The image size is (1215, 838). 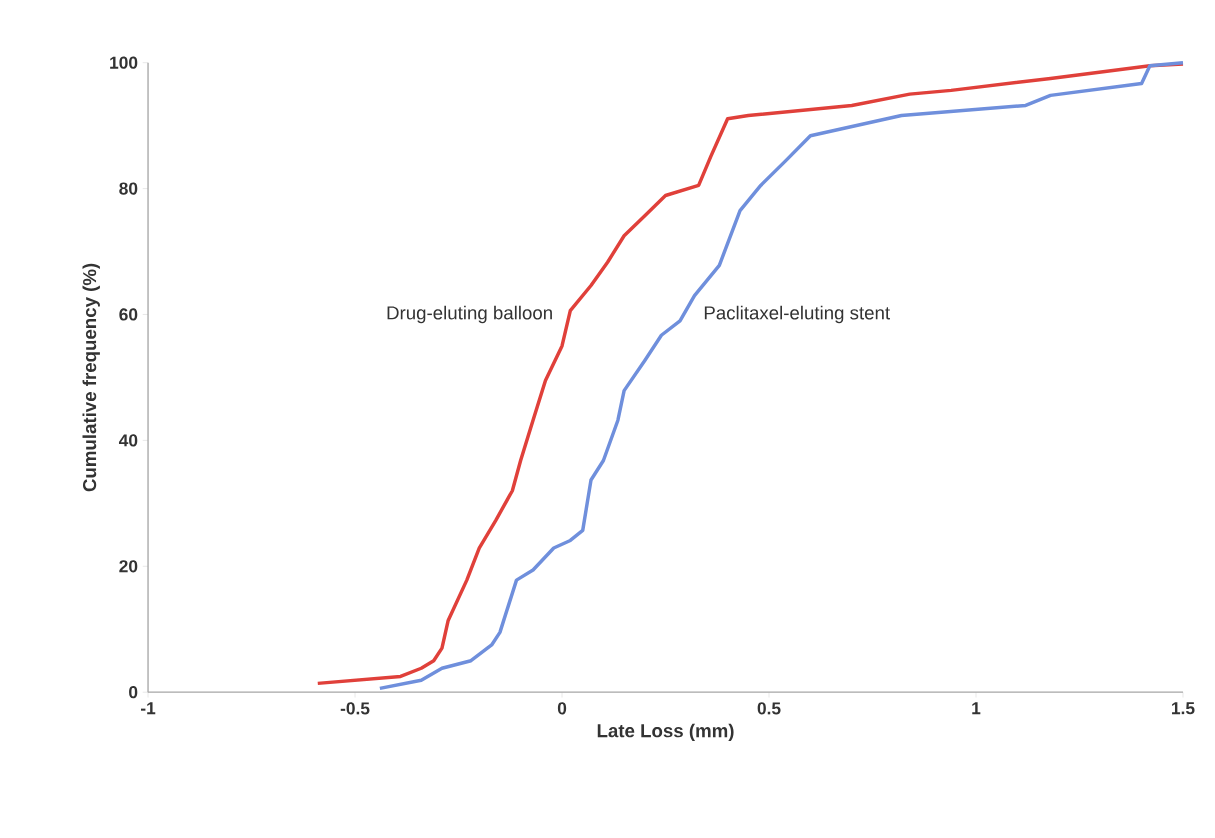 I want to click on x-tick-label: 0, so click(x=562, y=708).